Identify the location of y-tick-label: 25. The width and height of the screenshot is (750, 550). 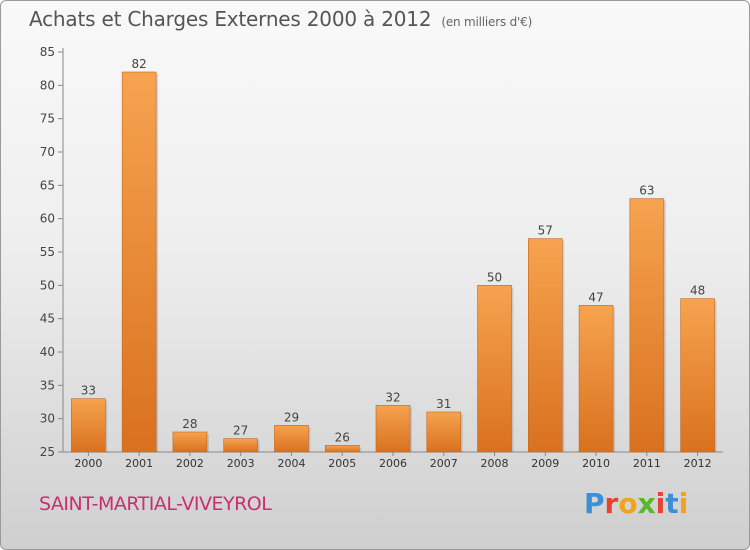
(47, 452).